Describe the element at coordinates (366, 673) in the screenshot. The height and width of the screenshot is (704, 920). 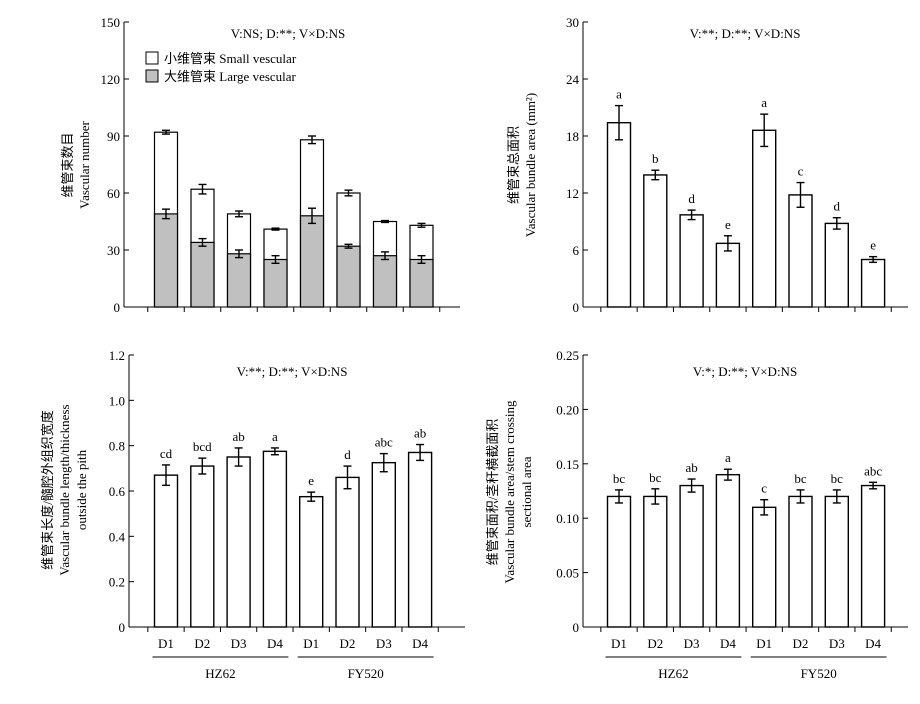
I see `group-label: FY520` at that location.